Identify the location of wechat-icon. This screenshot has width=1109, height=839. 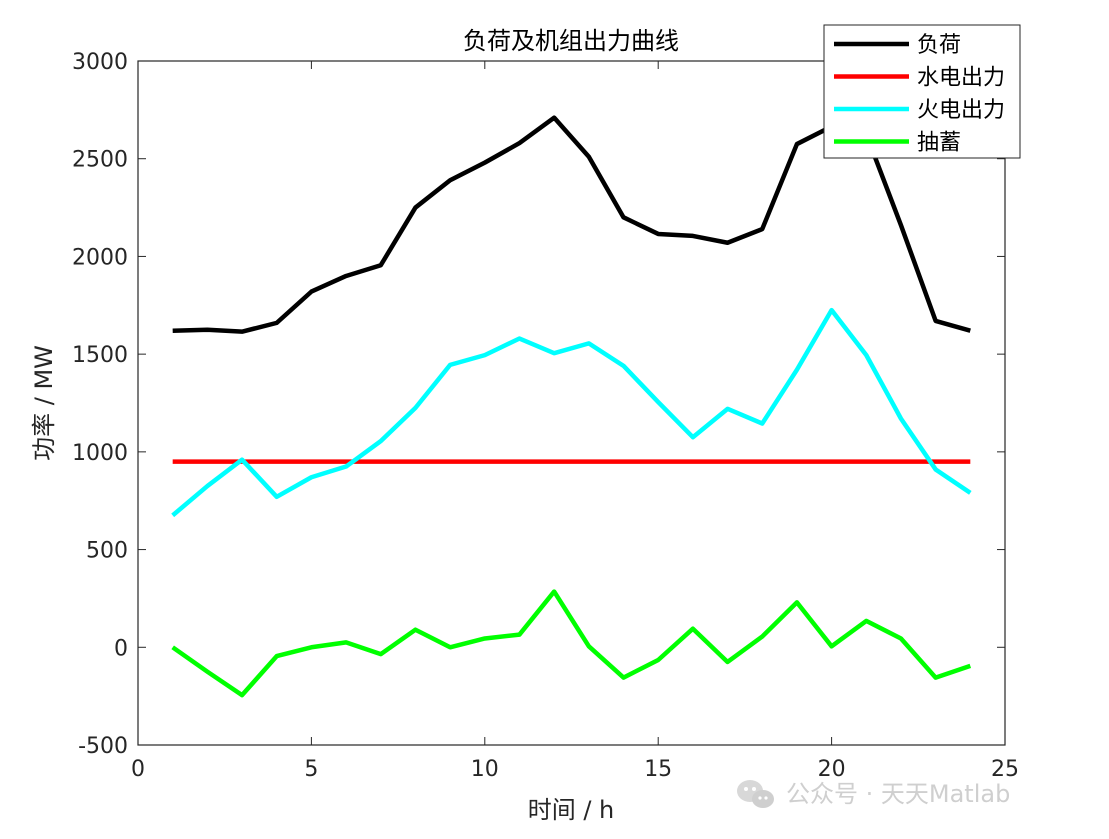
(755, 794).